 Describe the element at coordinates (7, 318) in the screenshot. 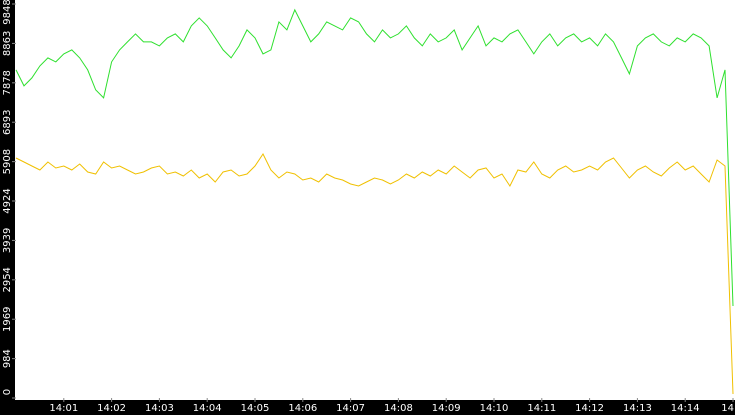

I see `y-tick-label: 1969` at that location.